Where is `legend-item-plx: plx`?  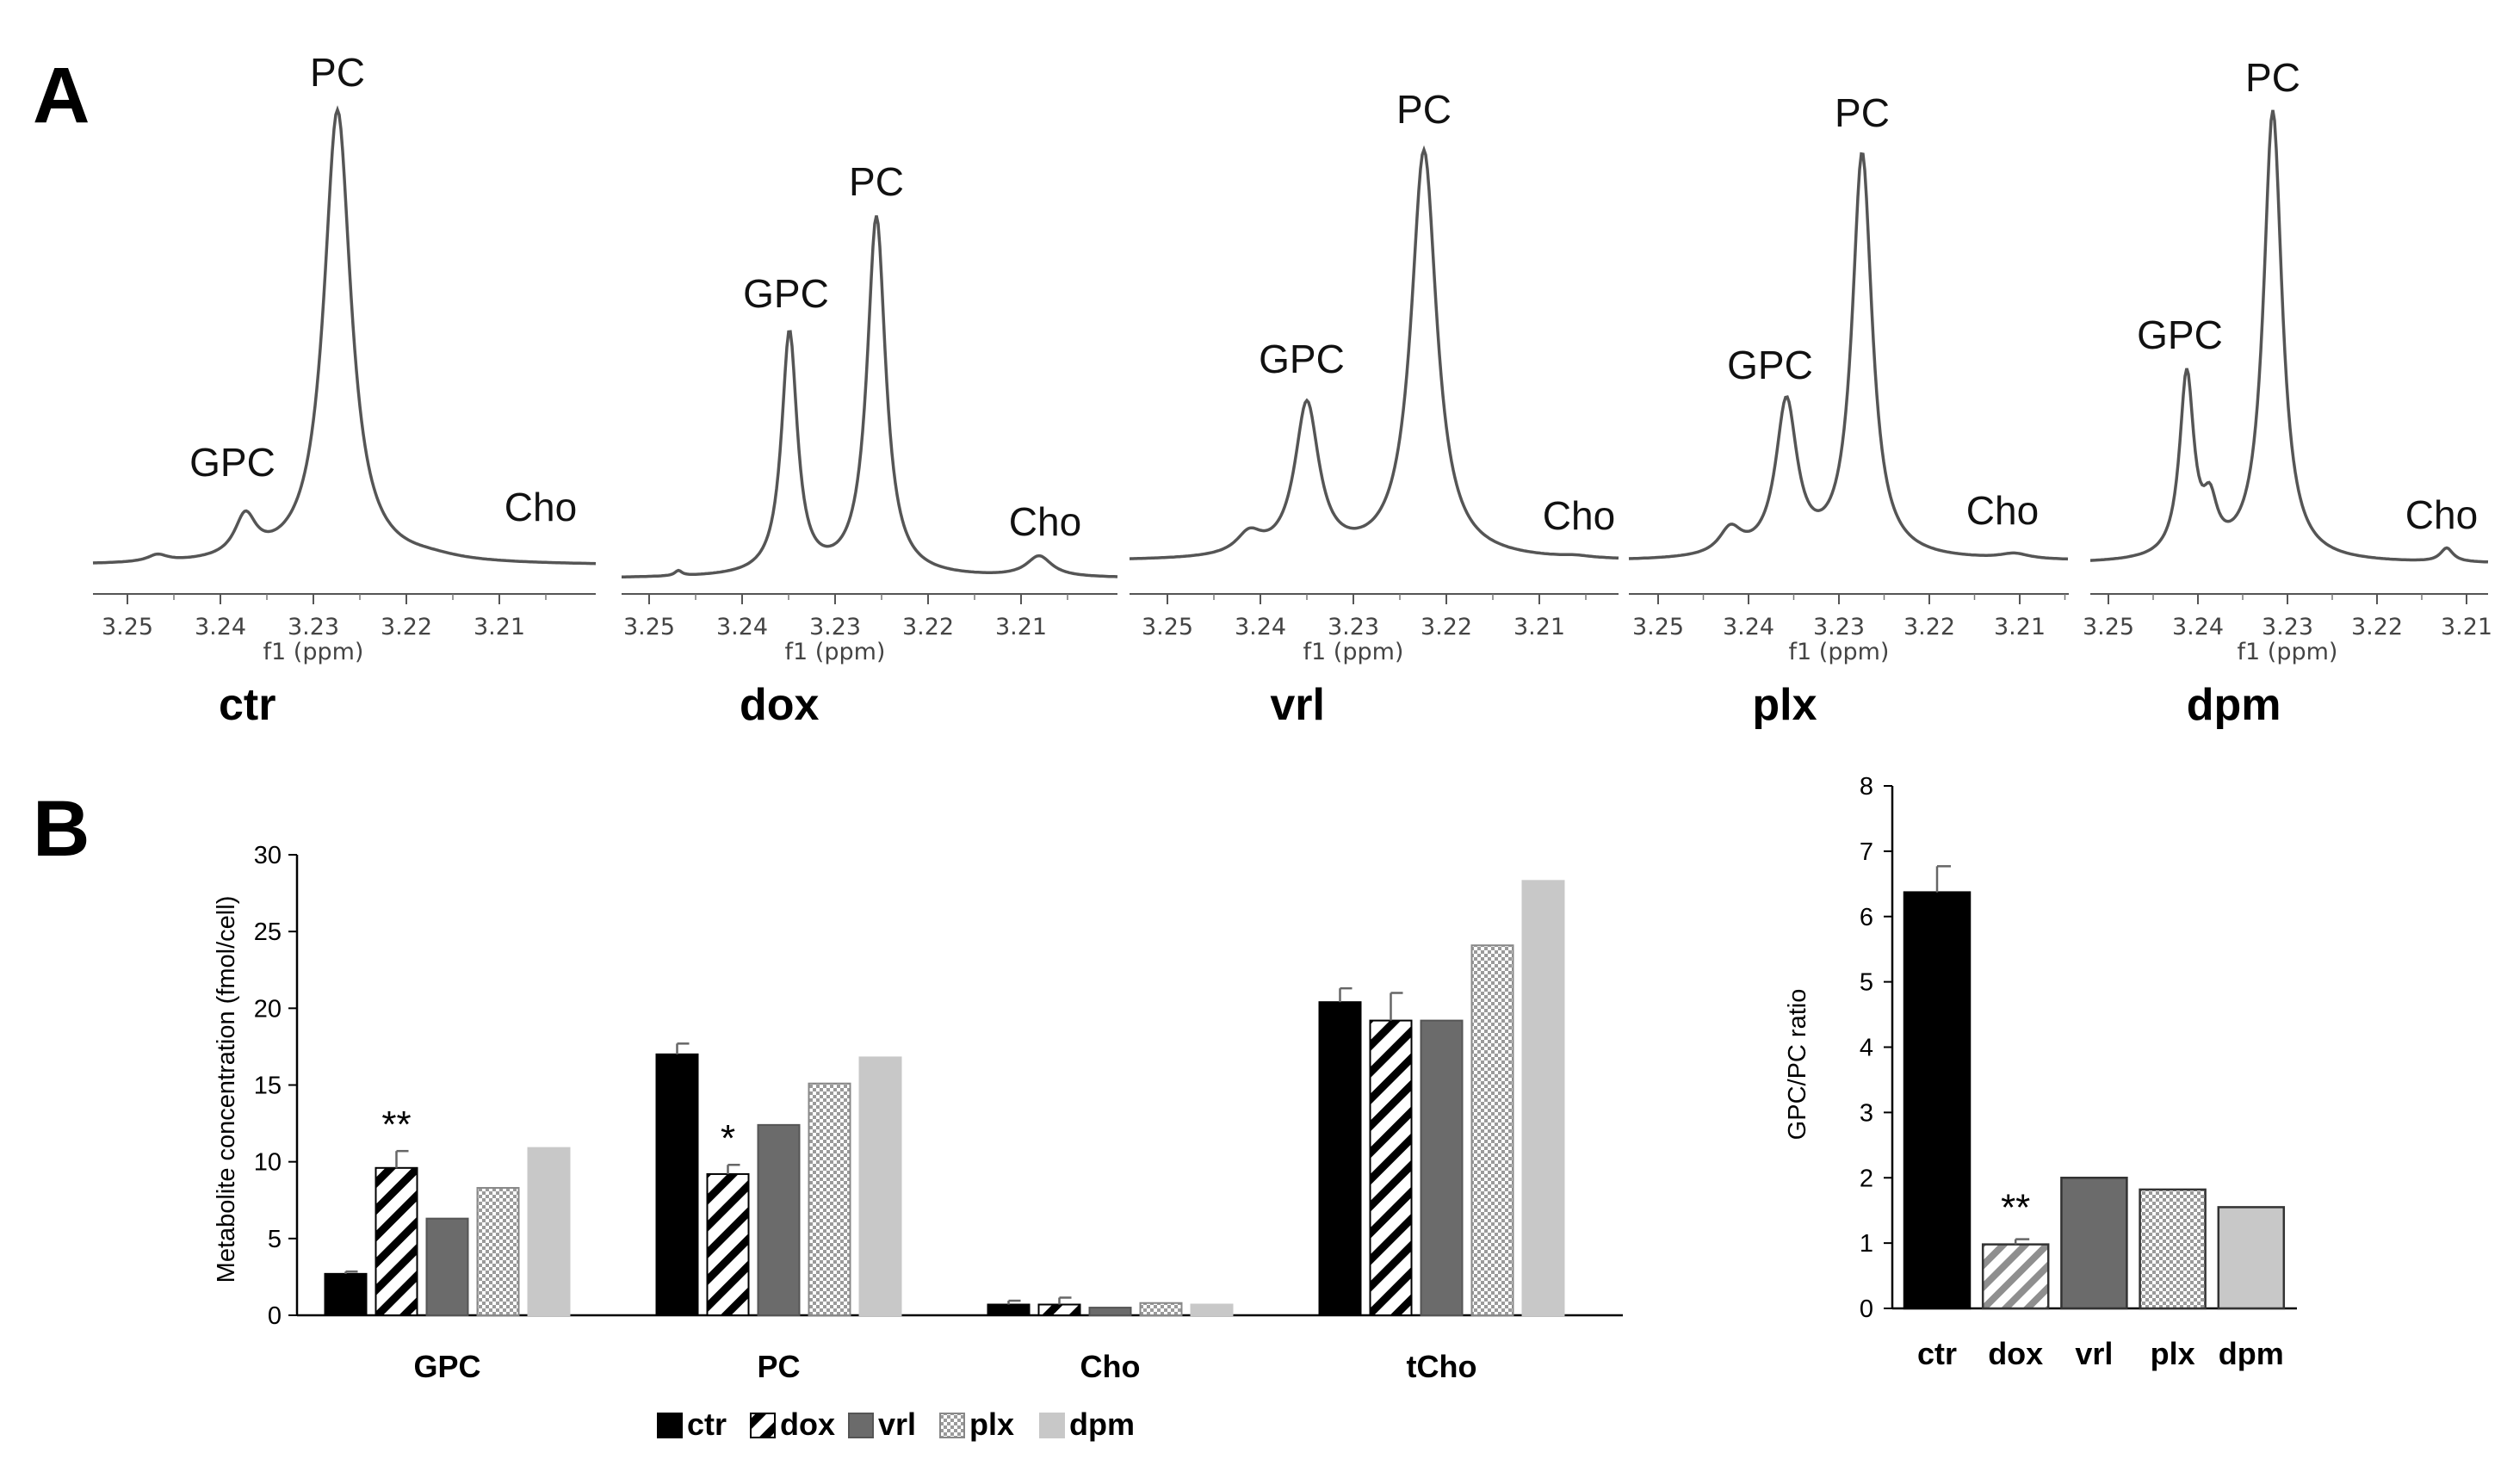 legend-item-plx: plx is located at coordinates (977, 1424).